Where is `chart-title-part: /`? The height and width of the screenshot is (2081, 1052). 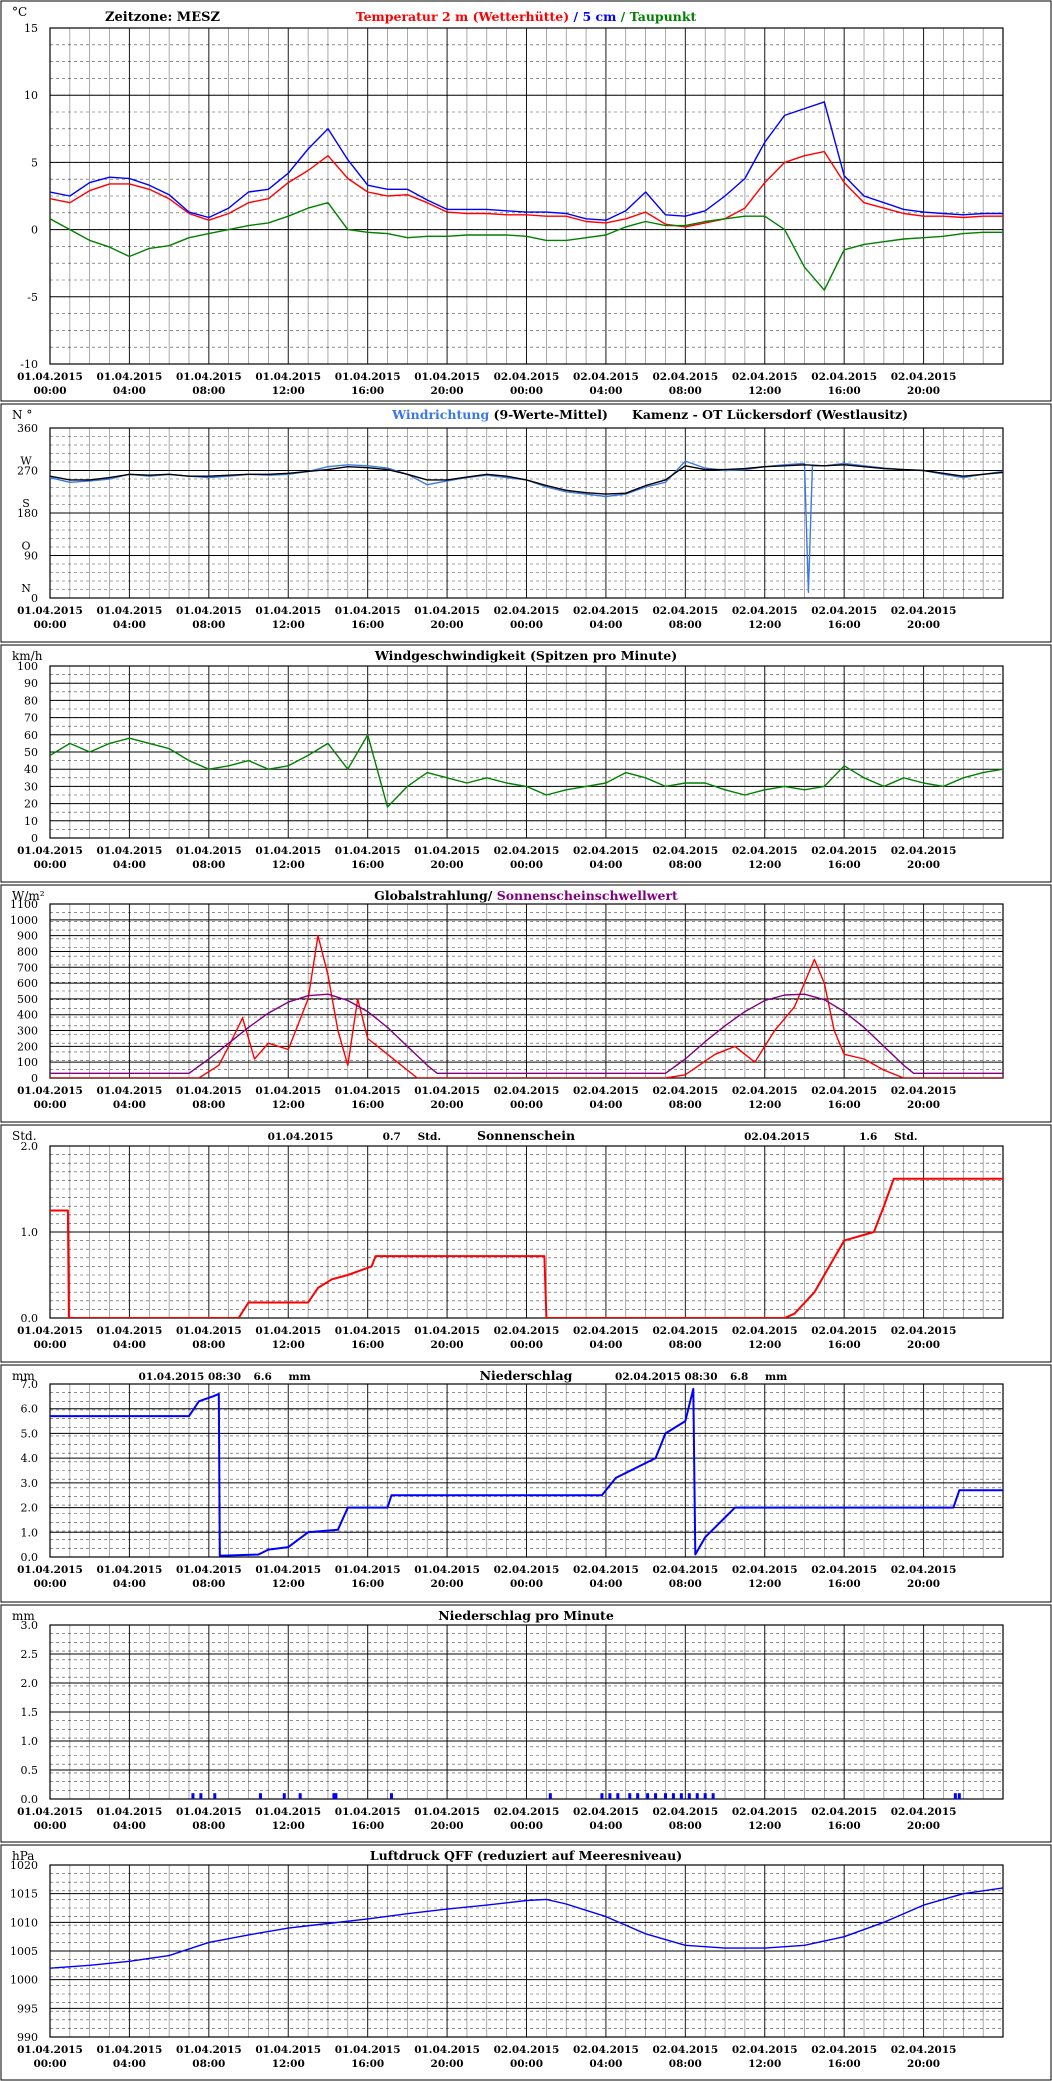
chart-title-part: / is located at coordinates (492, 895).